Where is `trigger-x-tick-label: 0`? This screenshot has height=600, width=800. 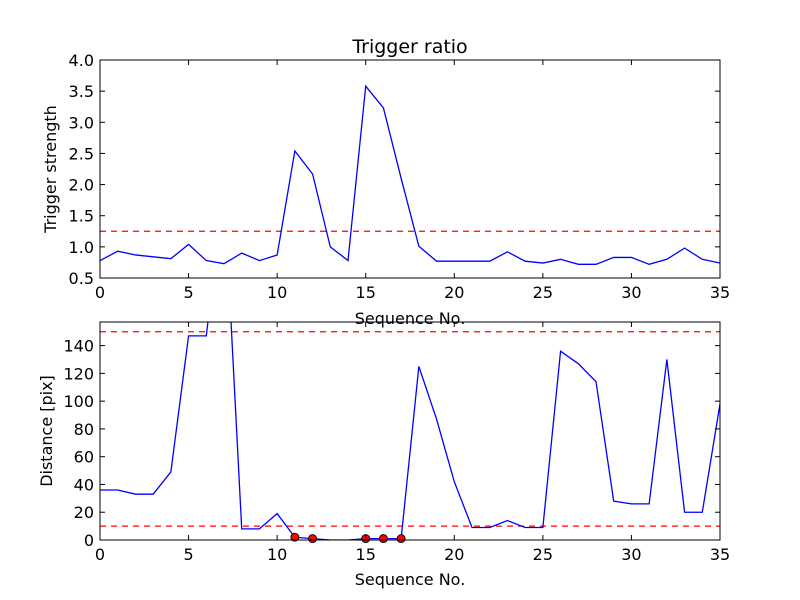 trigger-x-tick-label: 0 is located at coordinates (100, 292).